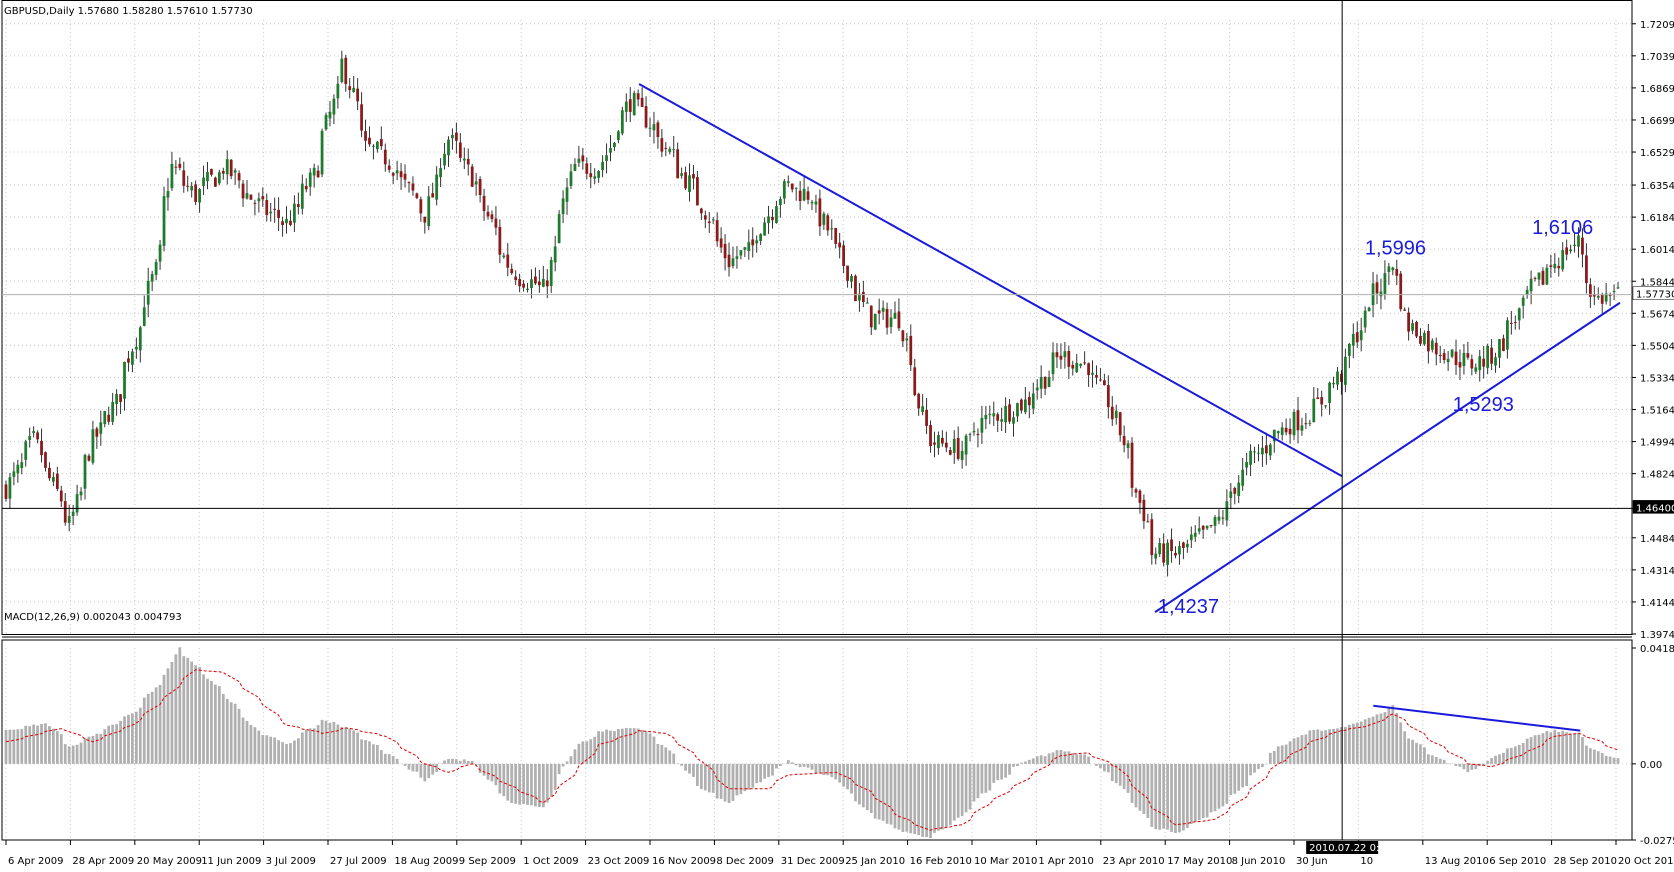 The height and width of the screenshot is (872, 1674). What do you see at coordinates (426, 861) in the screenshot?
I see `date-tick-label: 18 Aug 2009` at bounding box center [426, 861].